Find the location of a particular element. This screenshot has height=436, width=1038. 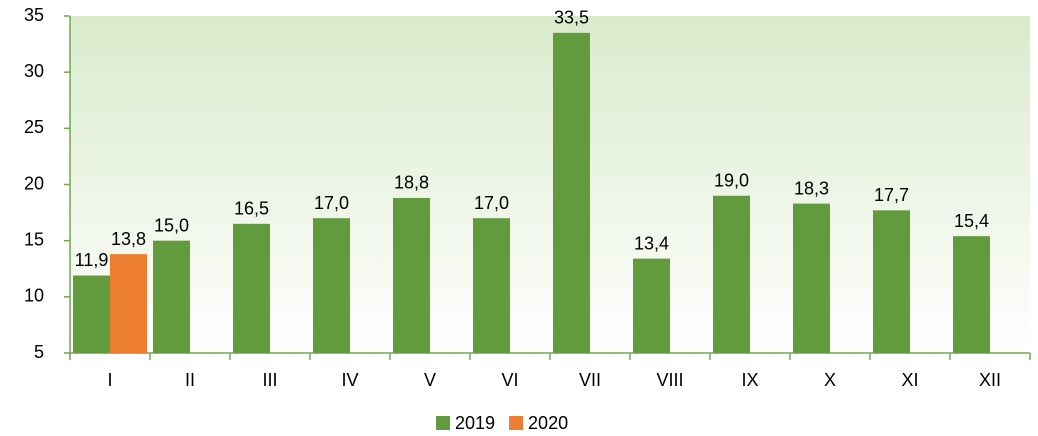

x-tick-label: VI is located at coordinates (509, 380).